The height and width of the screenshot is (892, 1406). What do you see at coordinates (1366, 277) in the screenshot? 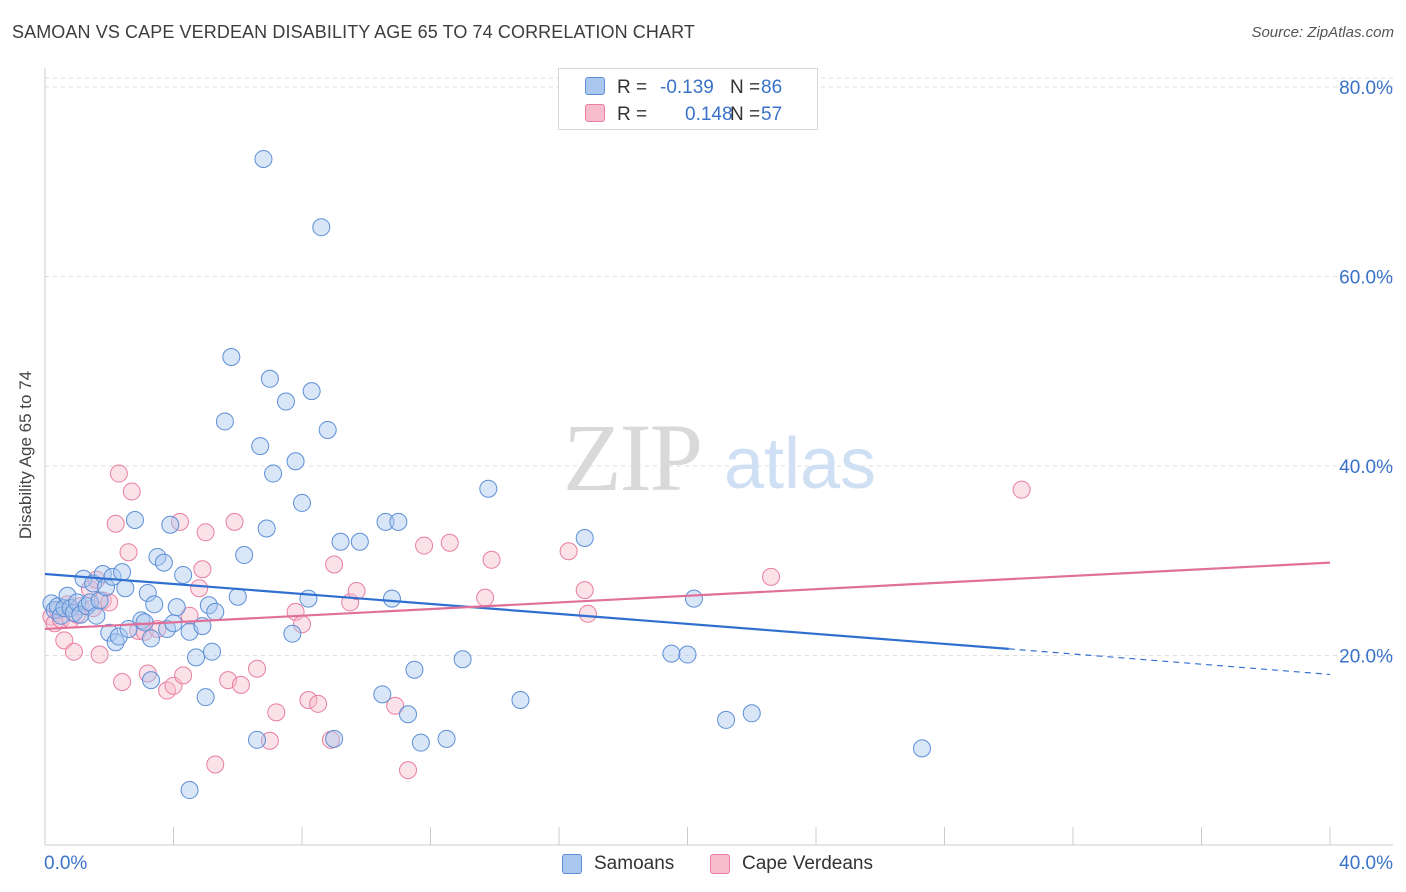
I see `y-tick-label: 60.0%` at bounding box center [1366, 277].